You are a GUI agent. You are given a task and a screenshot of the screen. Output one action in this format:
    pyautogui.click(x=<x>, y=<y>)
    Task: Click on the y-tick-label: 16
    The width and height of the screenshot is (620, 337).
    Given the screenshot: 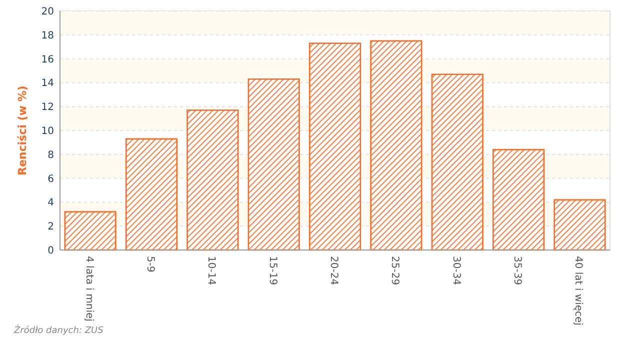 What is the action you would take?
    pyautogui.click(x=47, y=60)
    